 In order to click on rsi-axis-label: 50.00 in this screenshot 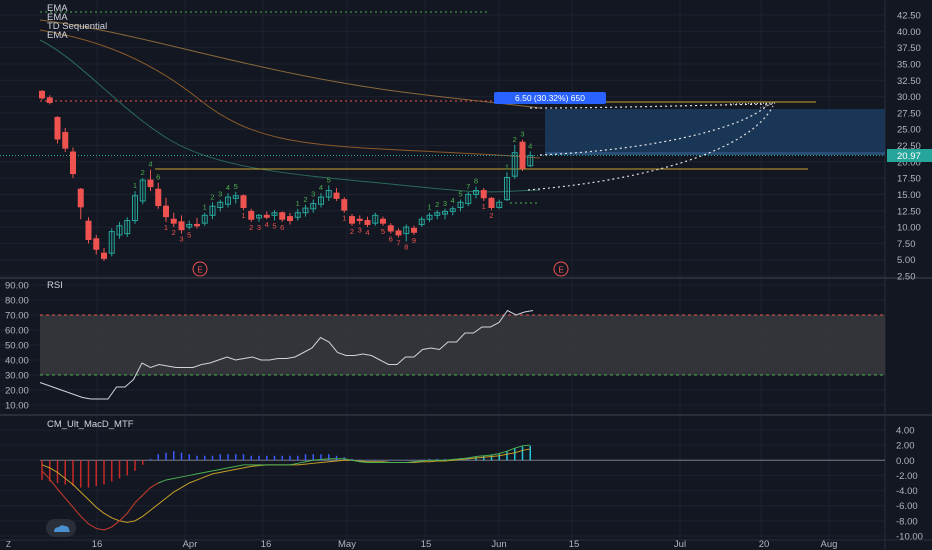, I will do `click(17, 346)`.